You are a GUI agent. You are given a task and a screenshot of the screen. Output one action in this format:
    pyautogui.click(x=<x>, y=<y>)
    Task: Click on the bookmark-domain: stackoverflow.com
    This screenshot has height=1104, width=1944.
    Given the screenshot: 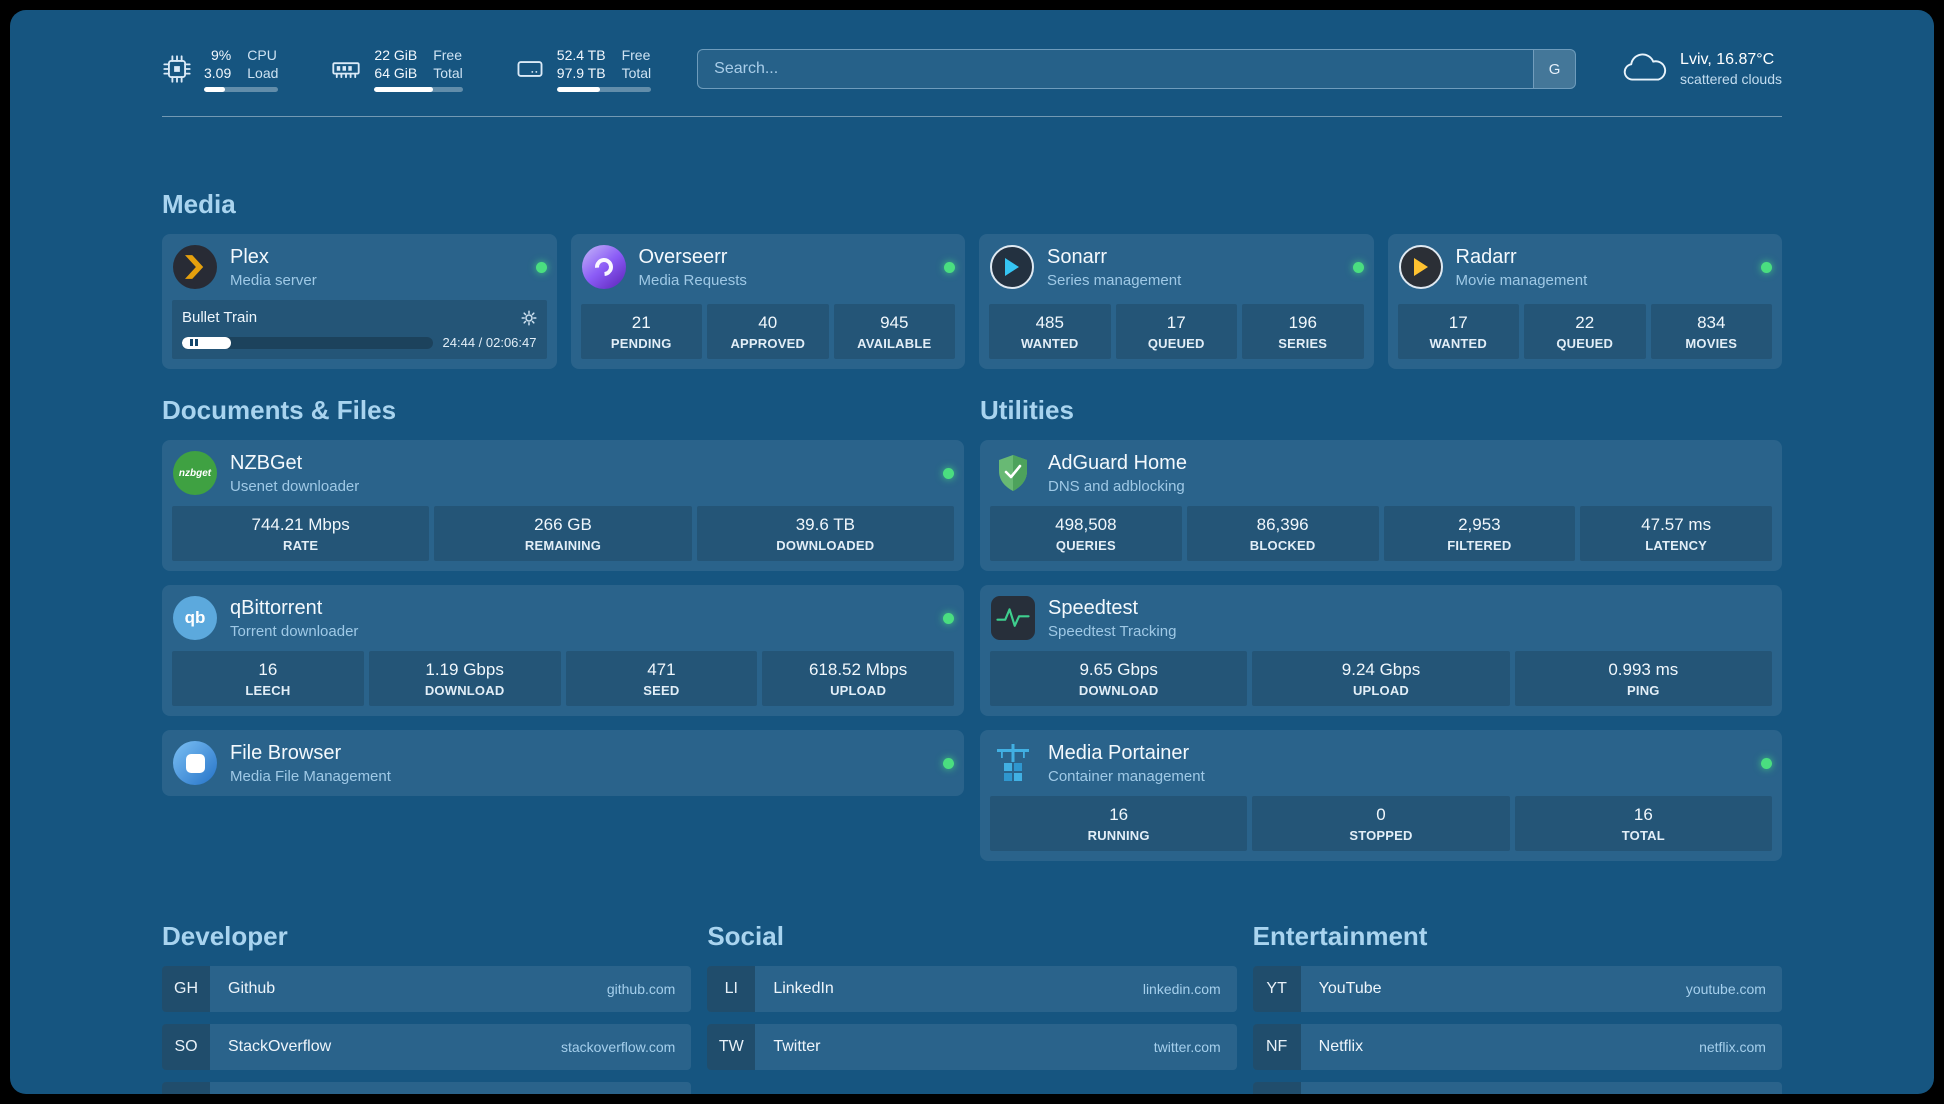 What is the action you would take?
    pyautogui.click(x=618, y=1047)
    